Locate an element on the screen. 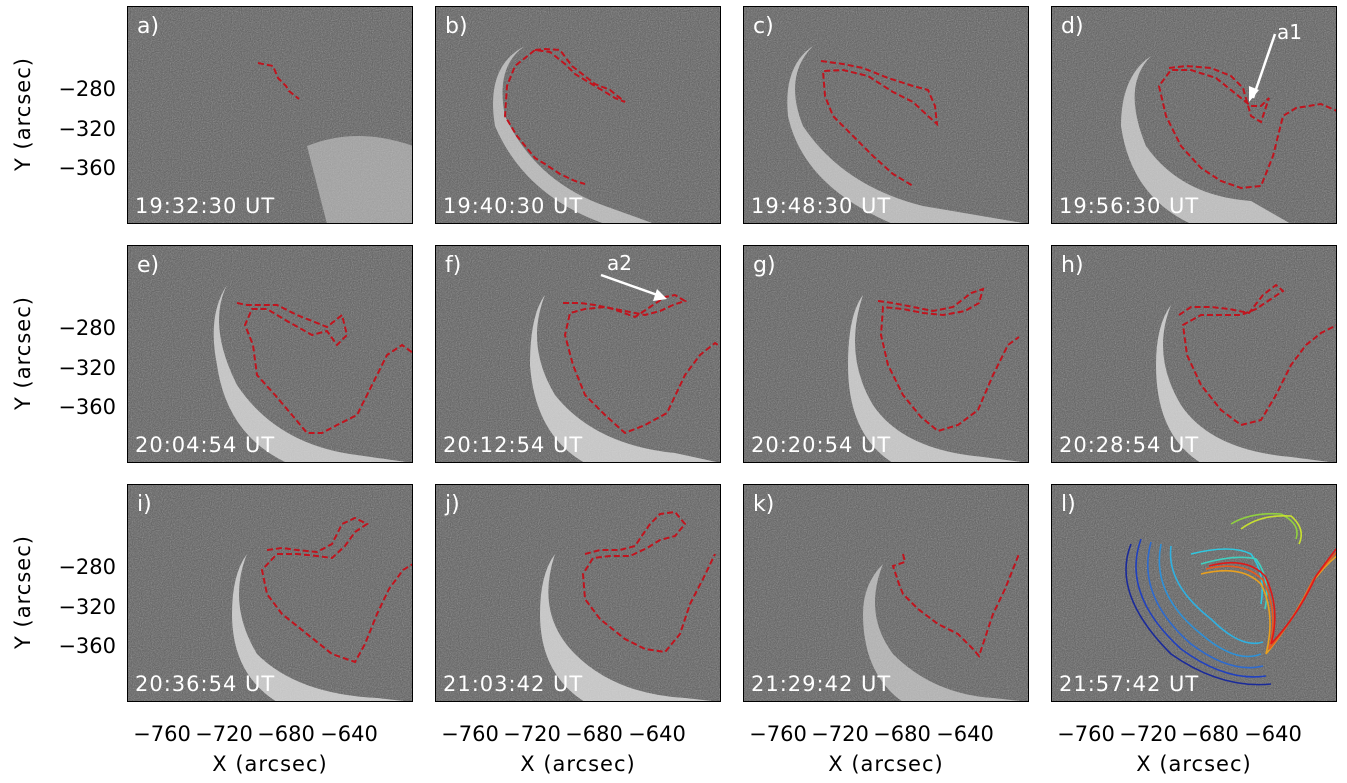  solar-image-a is located at coordinates (270, 115).